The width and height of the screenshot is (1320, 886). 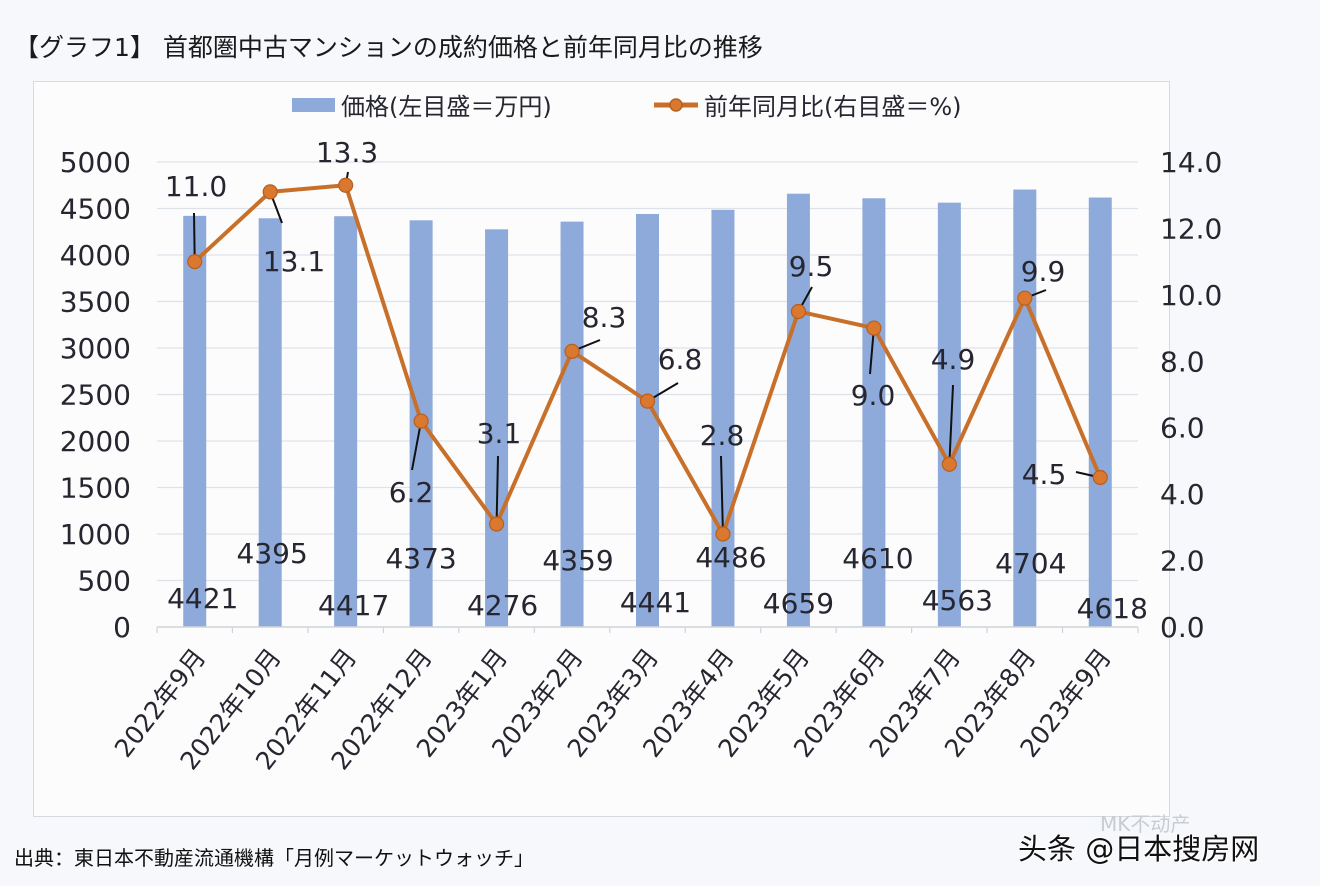 I want to click on line-data-label: 9.0, so click(x=873, y=395).